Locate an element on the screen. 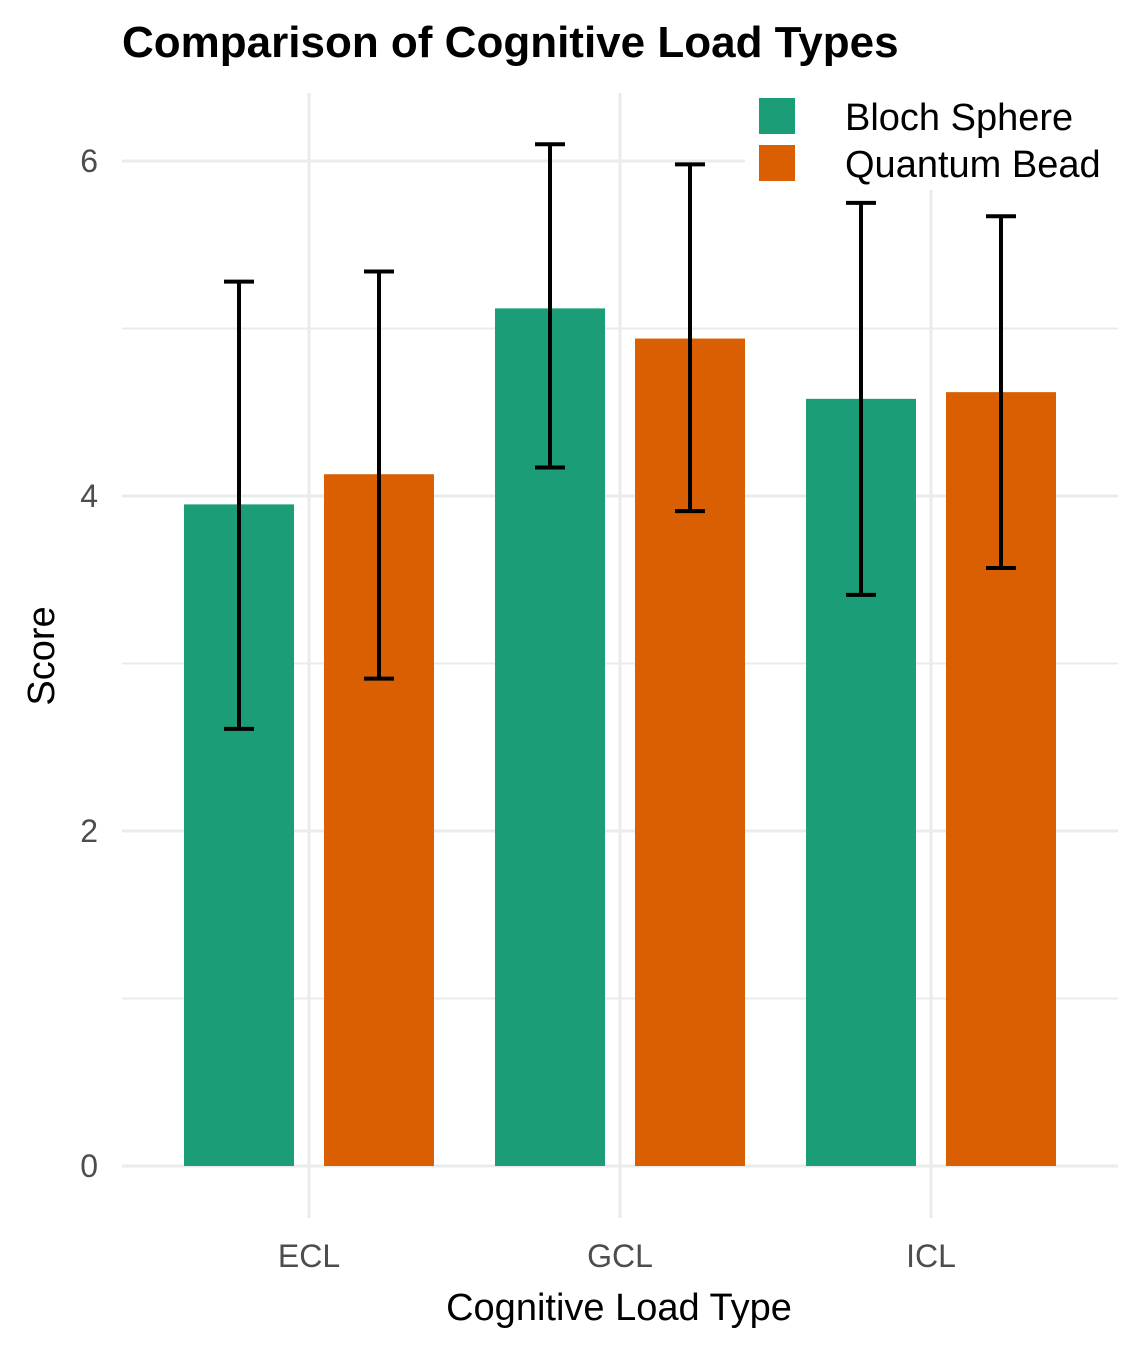 The height and width of the screenshot is (1355, 1143). legend-label: Quantum Bead is located at coordinates (973, 165).